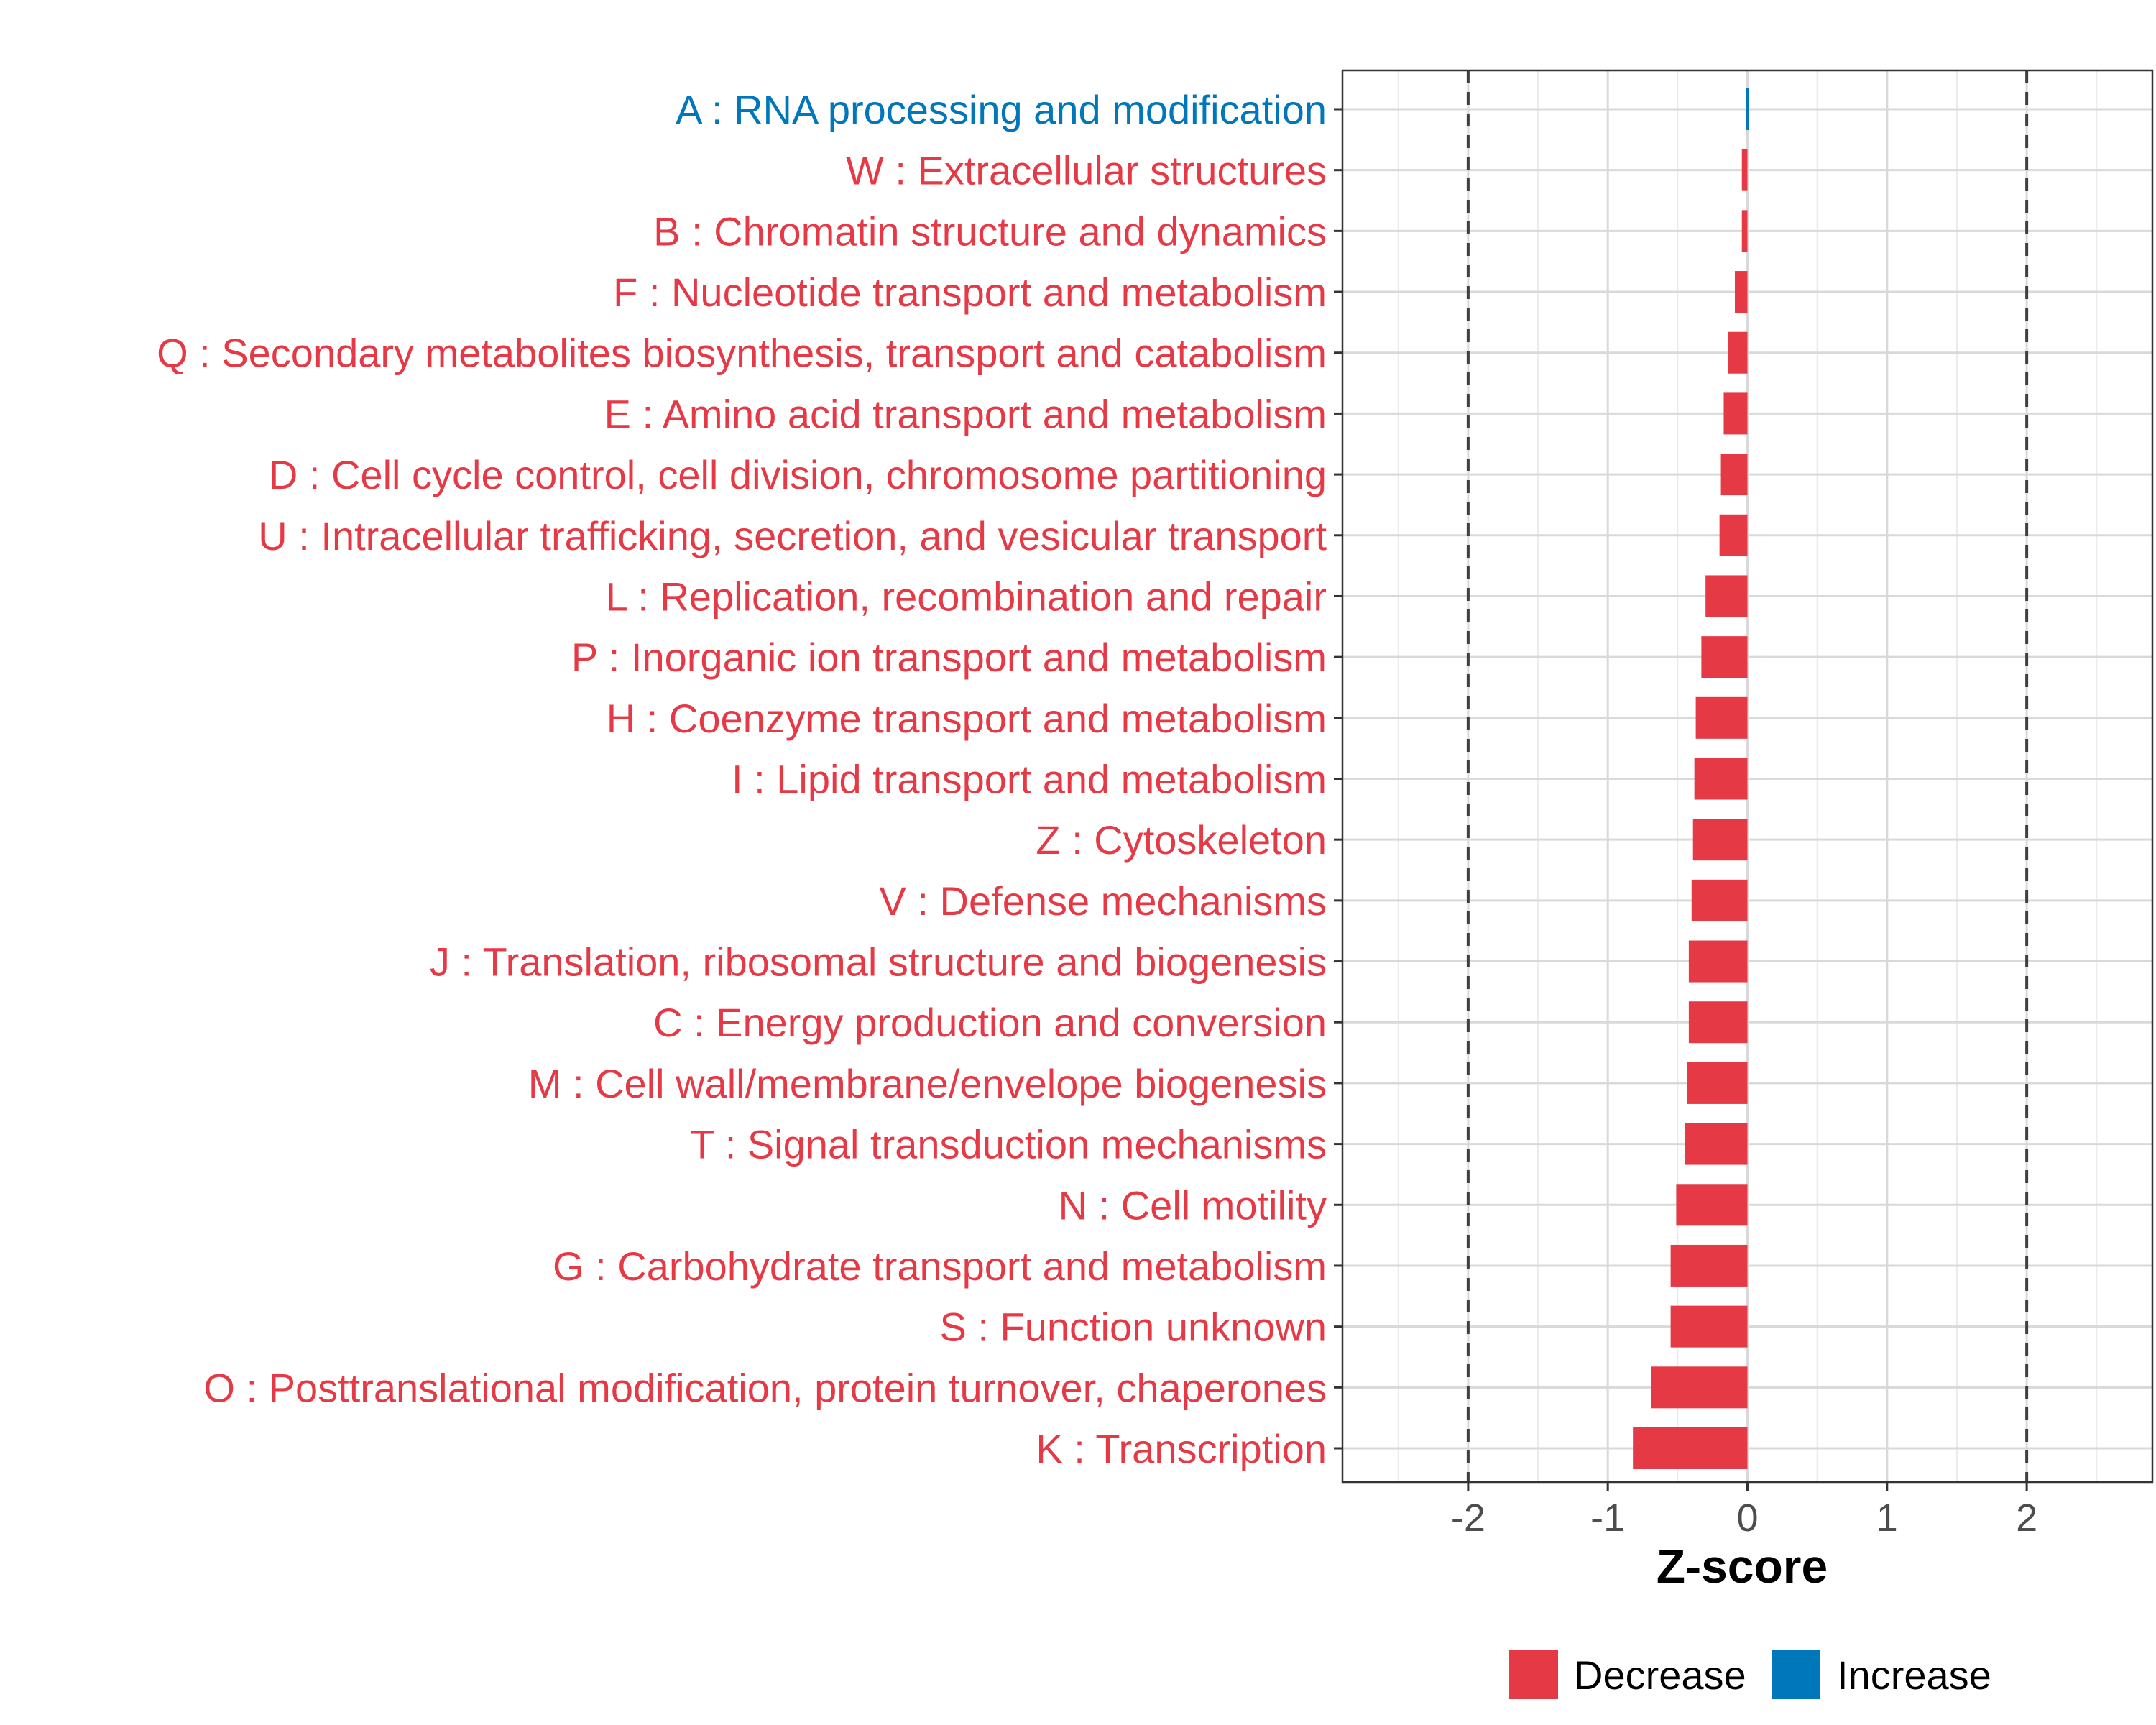  Describe the element at coordinates (1533, 1674) in the screenshot. I see `legend-swatch-decrease` at that location.